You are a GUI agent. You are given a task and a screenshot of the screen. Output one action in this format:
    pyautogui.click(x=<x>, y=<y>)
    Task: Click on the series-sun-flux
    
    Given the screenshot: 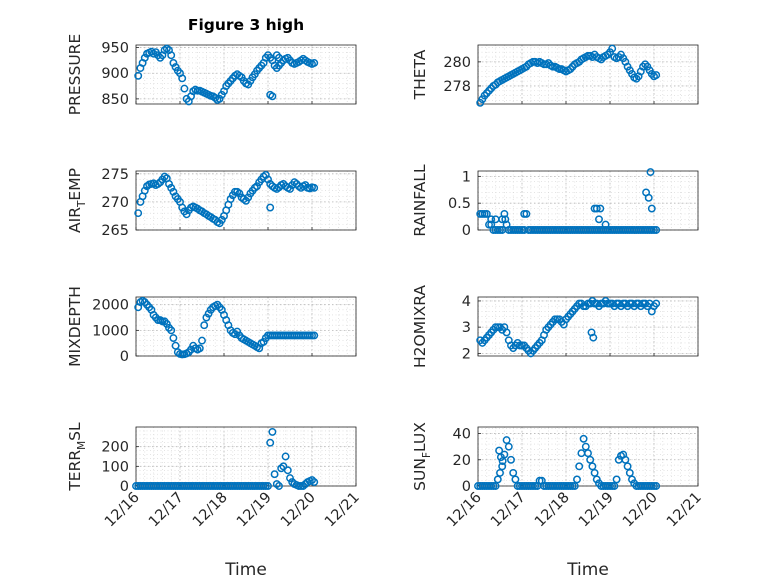 What is the action you would take?
    pyautogui.click(x=567, y=462)
    